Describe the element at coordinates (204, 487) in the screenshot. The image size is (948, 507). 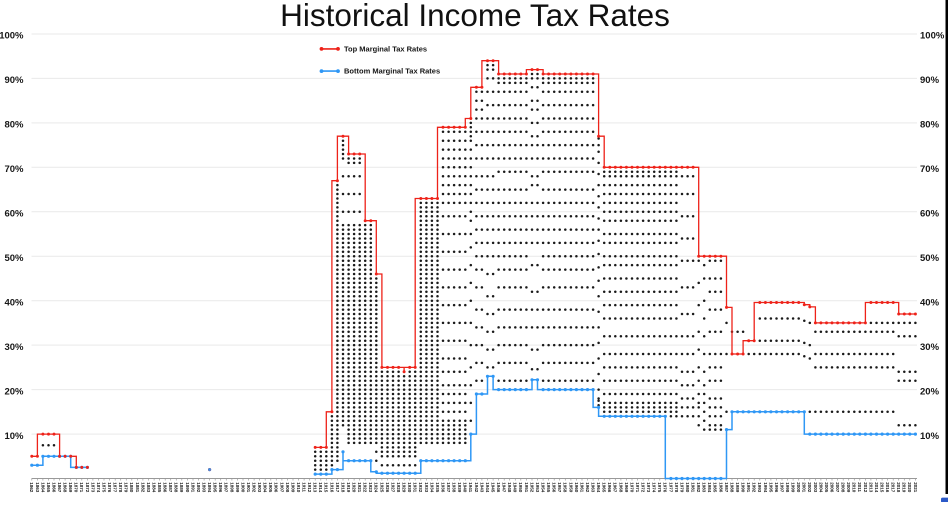
I see `svg-text: 1893` at that location.